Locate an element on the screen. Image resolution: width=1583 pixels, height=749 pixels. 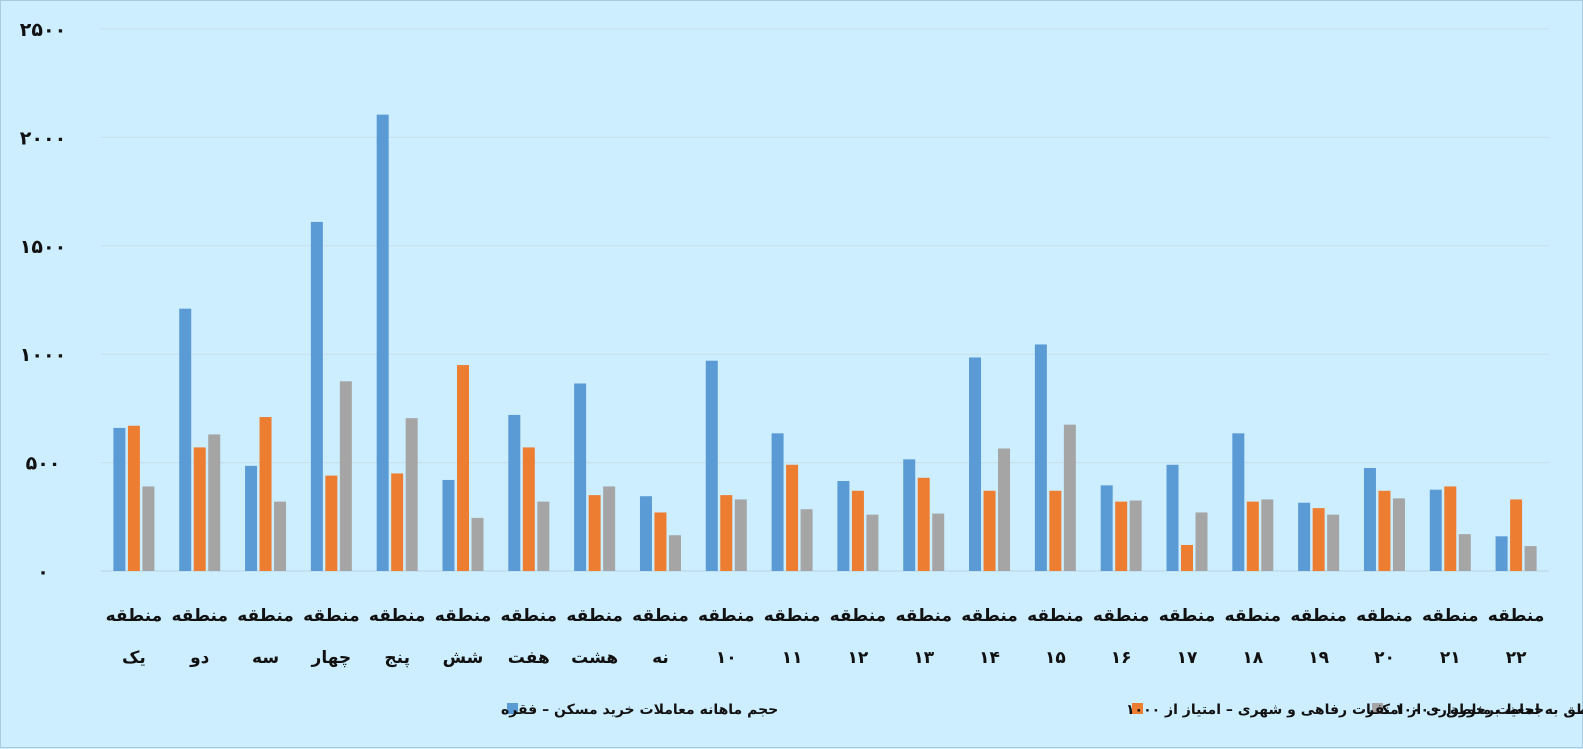
y-tick-label: ۱۵۰۰ is located at coordinates (43, 247).